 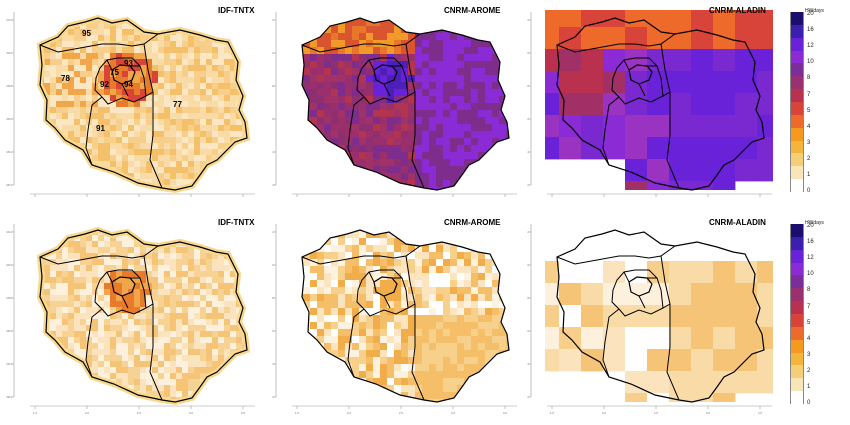 I want to click on legend-bottom: HWdays 20 16 12 10 8 7 5 4 3 2 1 0, so click(x=817, y=317).